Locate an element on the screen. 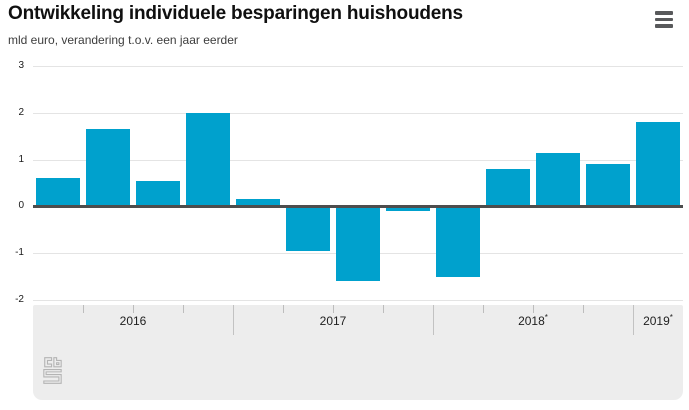 This screenshot has width=689, height=410. year-label-2016: 2016 is located at coordinates (133, 321).